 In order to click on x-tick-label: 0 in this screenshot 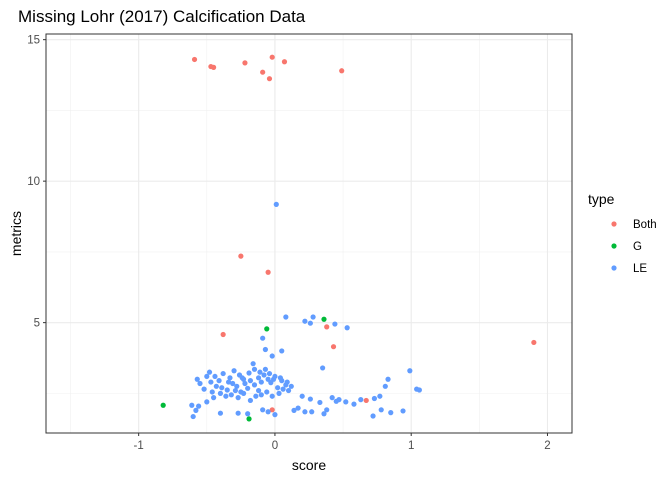, I will do `click(275, 446)`.